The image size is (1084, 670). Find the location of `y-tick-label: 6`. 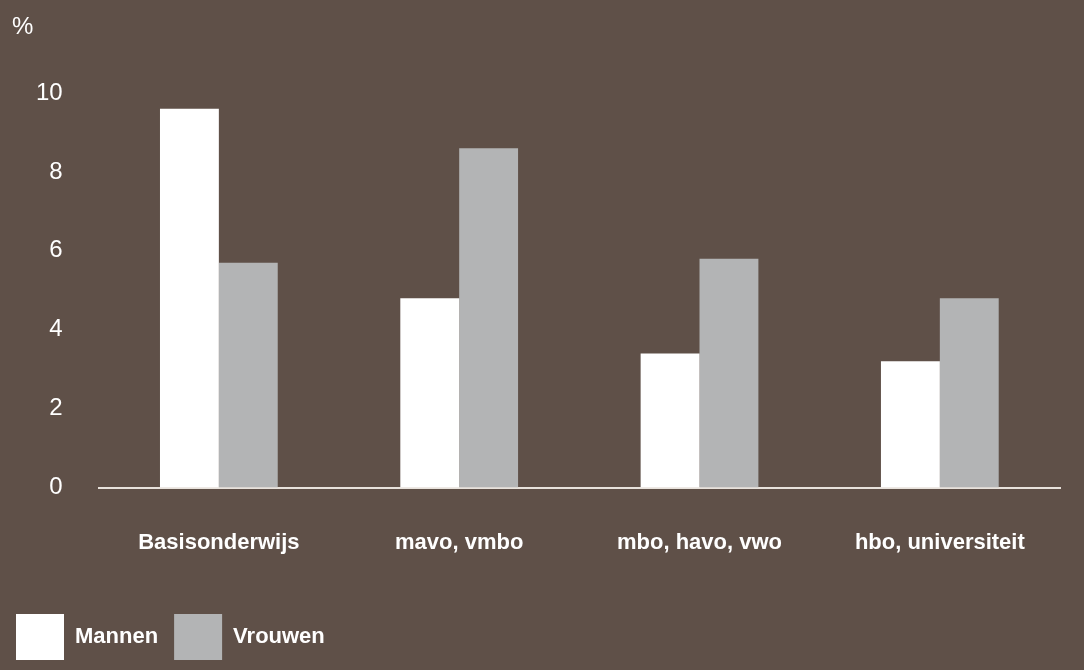

y-tick-label: 6 is located at coordinates (56, 249).